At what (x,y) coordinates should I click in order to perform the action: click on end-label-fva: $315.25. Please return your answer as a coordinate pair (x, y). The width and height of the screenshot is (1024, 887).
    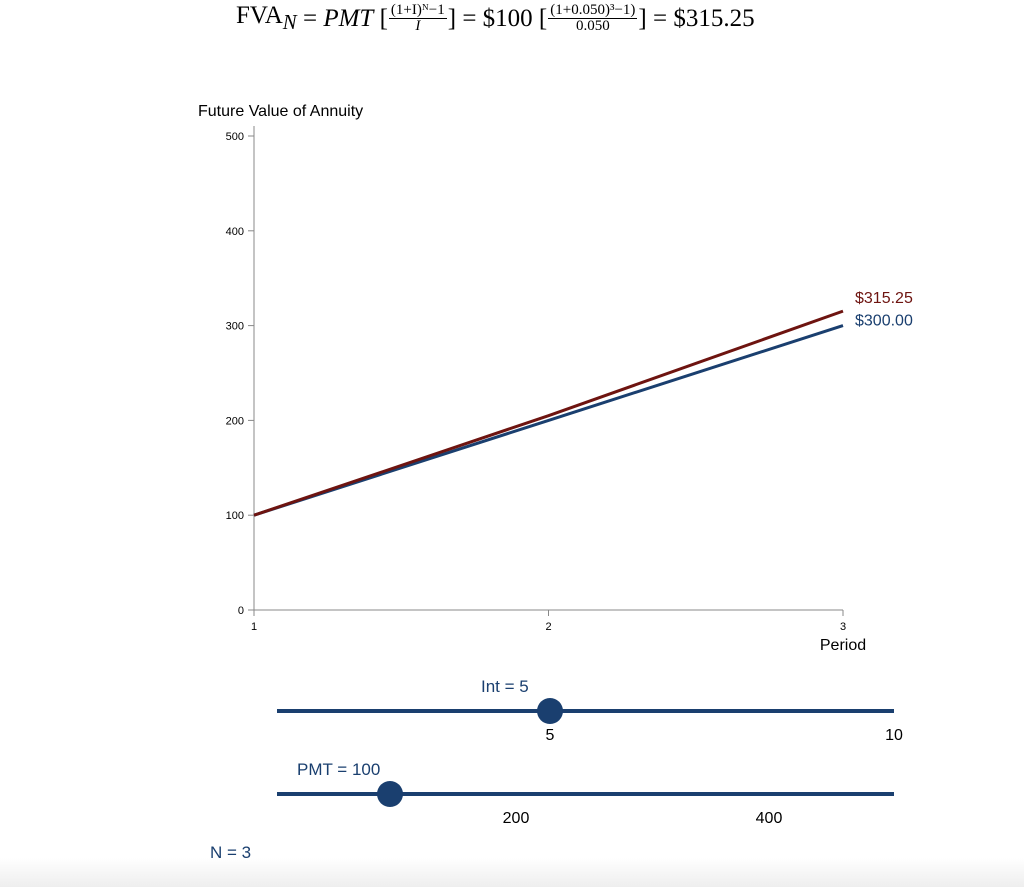
    Looking at the image, I should click on (884, 298).